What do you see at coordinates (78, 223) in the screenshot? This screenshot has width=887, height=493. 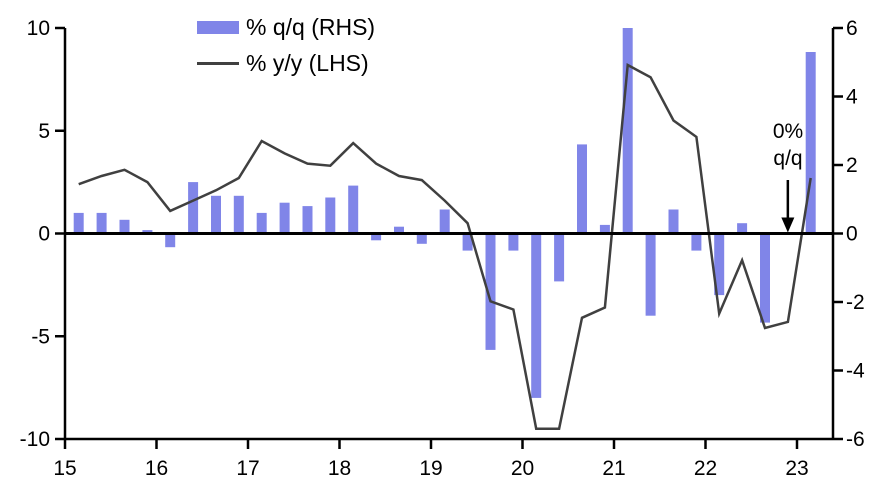 I see `bar-15Q1` at bounding box center [78, 223].